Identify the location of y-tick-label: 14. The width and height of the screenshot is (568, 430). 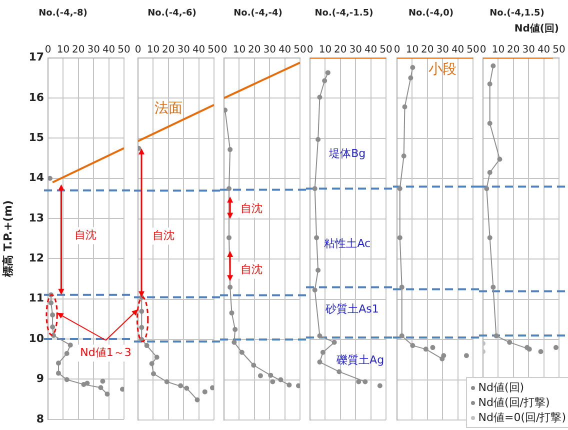
(36, 177).